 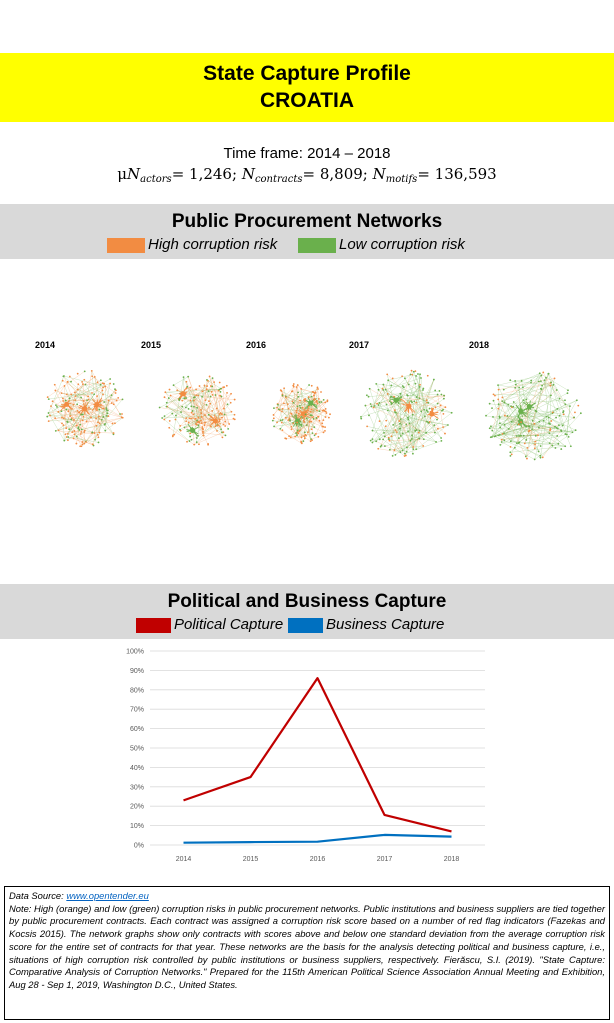 I want to click on data-source-link: www.opentender.eu, so click(x=107, y=895).